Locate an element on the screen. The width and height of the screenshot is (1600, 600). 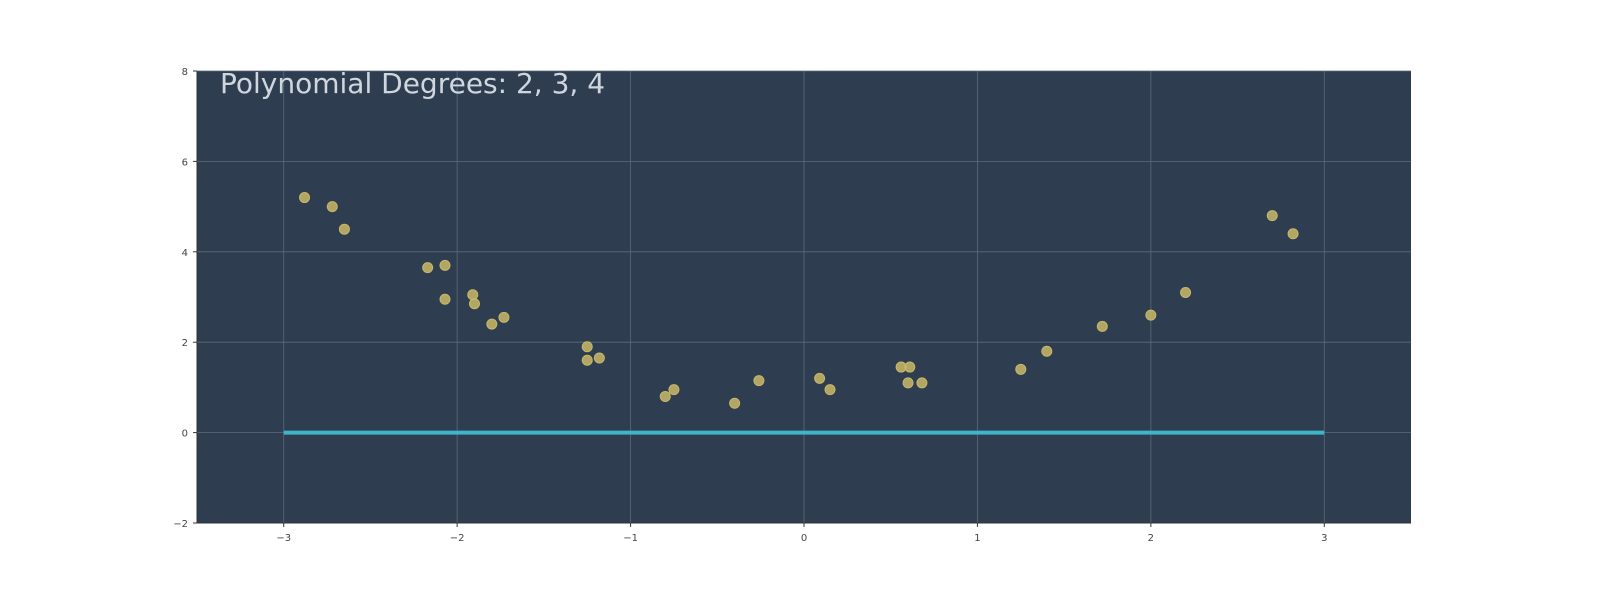
y-tick-label: 0 is located at coordinates (185, 434).